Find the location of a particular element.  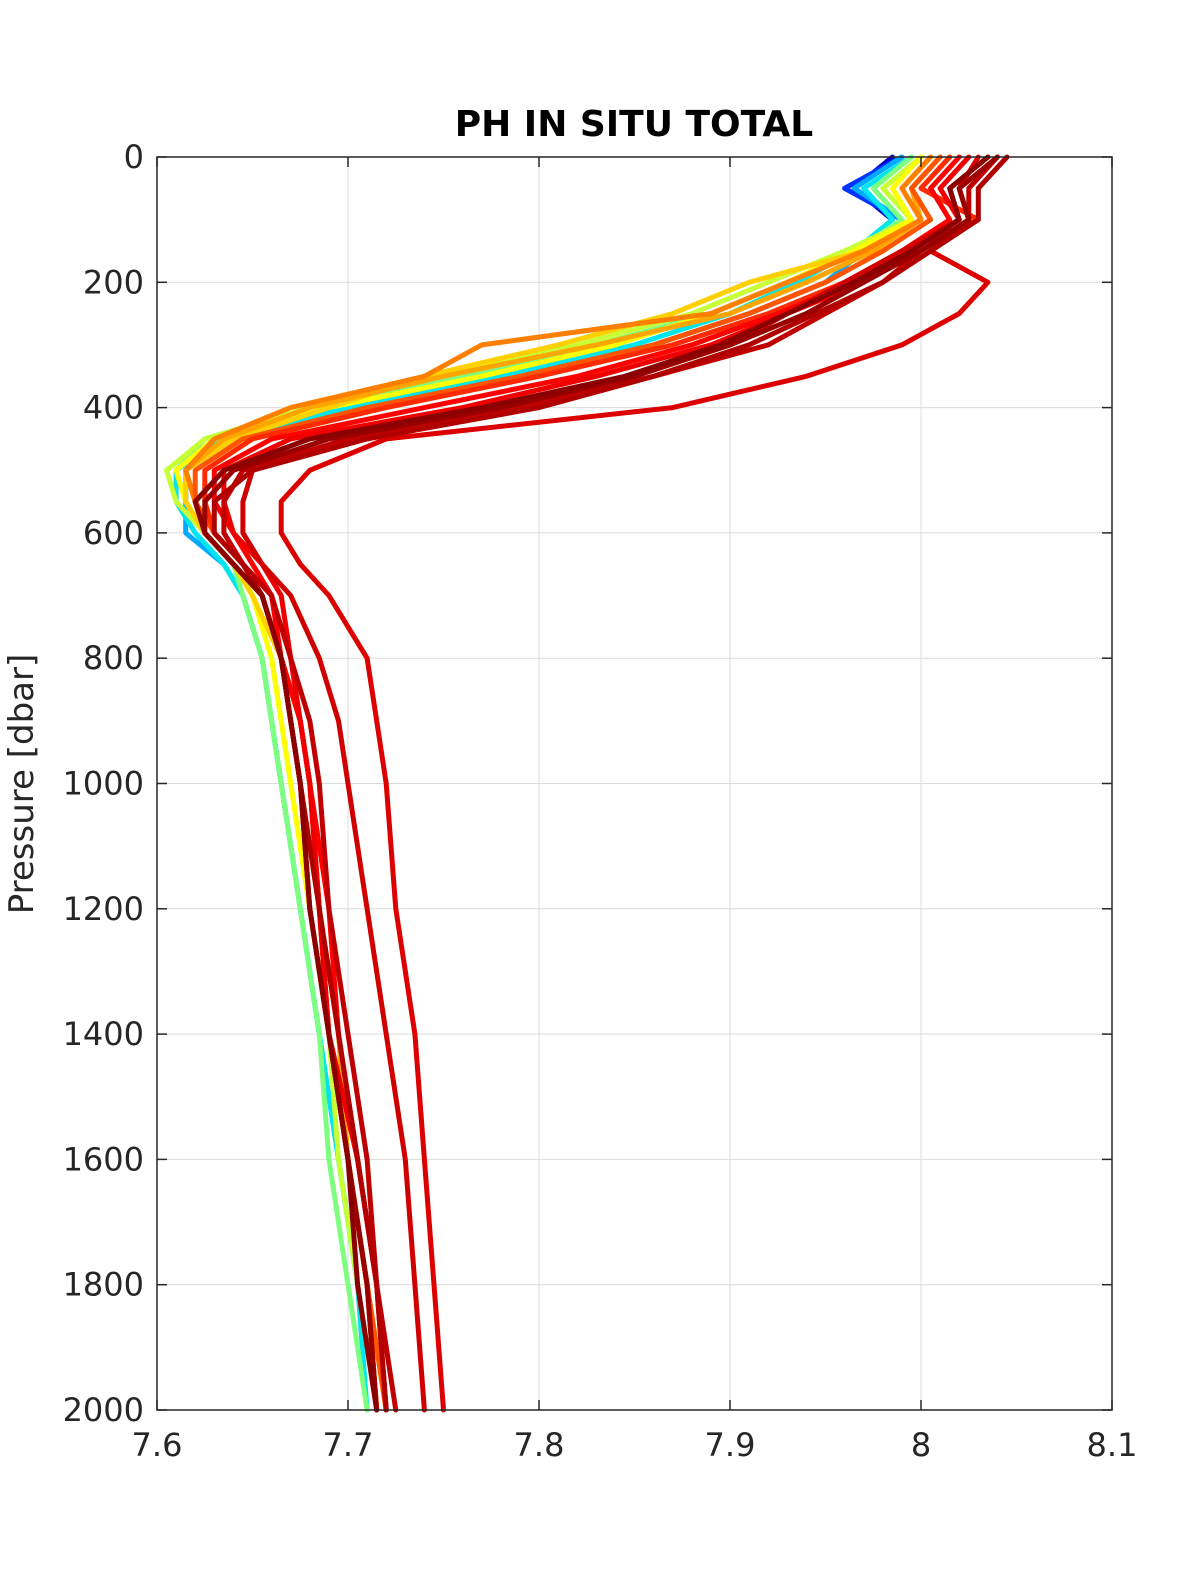

y-tick-label: 200 is located at coordinates (113, 282).